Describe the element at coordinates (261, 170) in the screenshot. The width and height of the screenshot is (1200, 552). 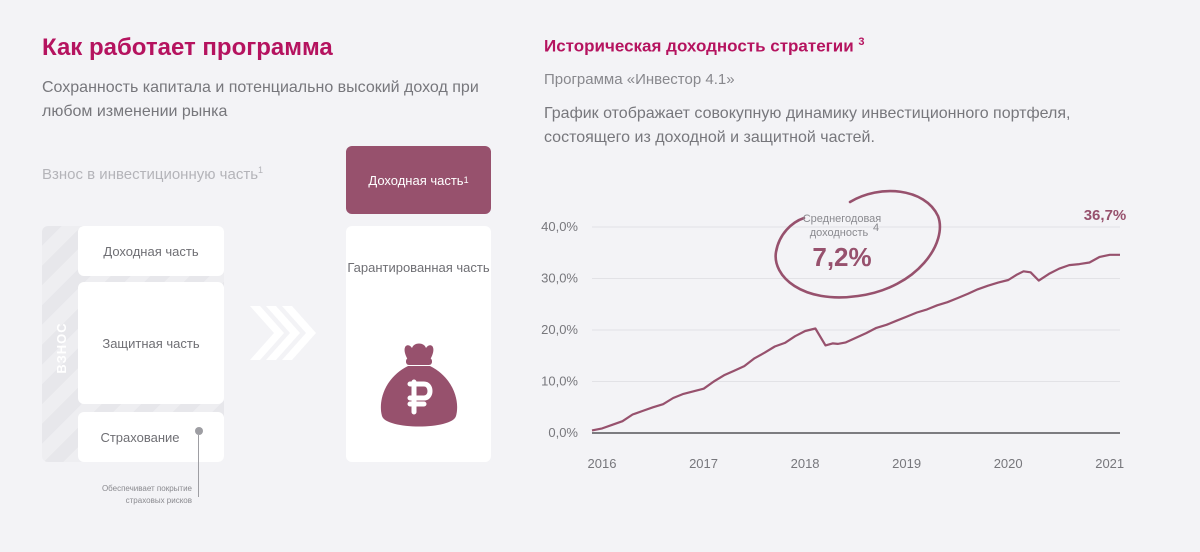
I see `contribution-footnote: 1` at that location.